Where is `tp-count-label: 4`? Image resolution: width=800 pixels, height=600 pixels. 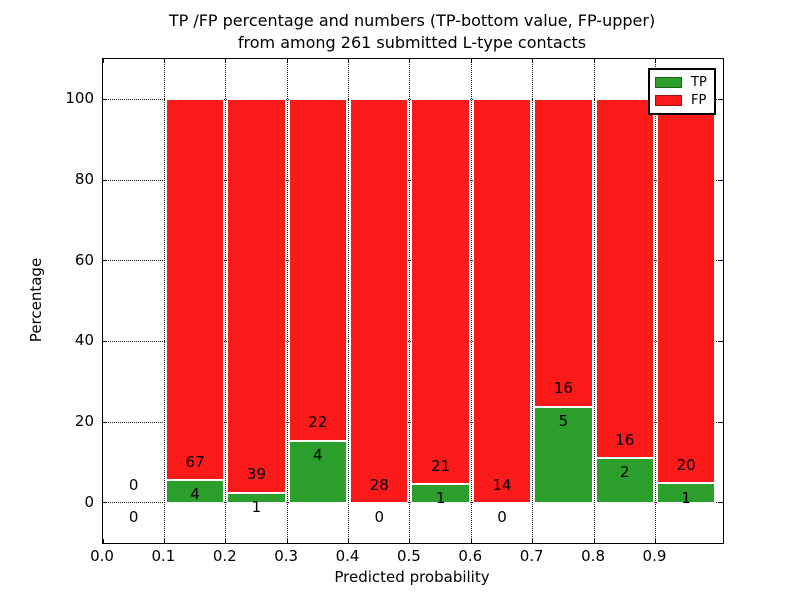
tp-count-label: 4 is located at coordinates (195, 494).